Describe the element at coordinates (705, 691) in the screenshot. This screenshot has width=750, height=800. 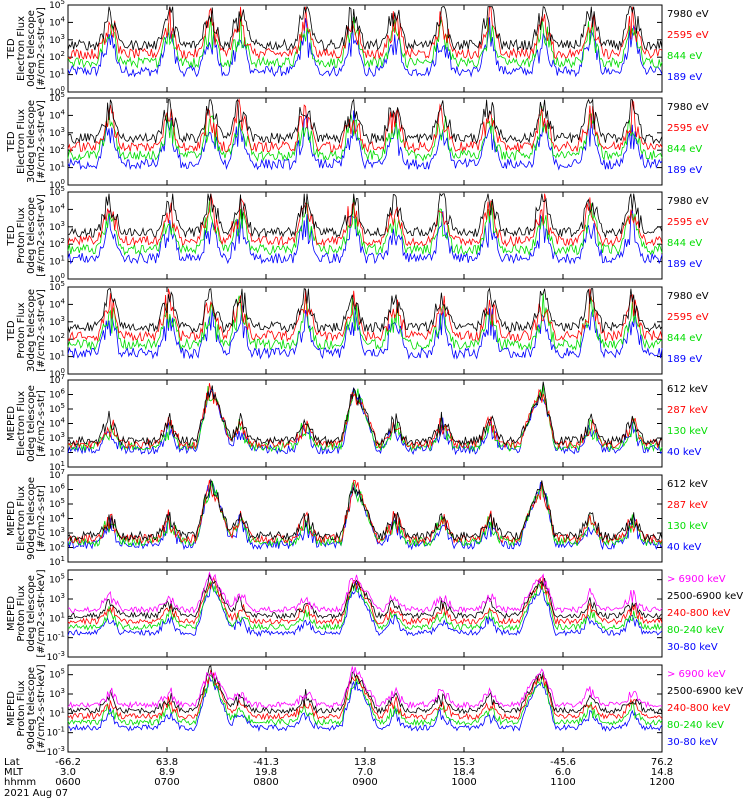
I see `legend-entry: 2500-6900 keV` at that location.